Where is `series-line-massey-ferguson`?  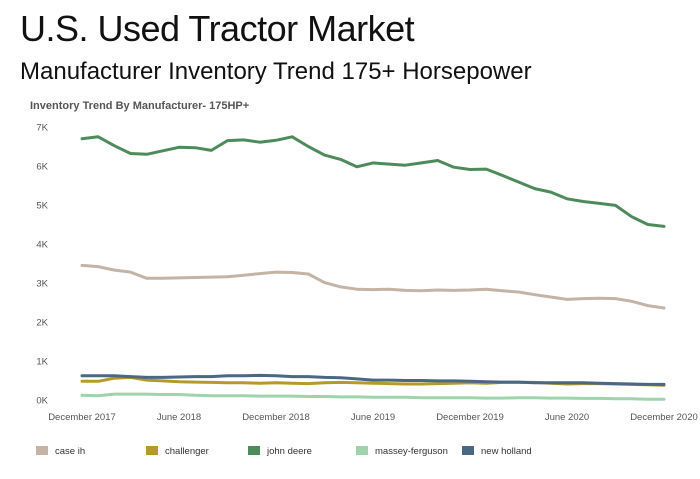 series-line-massey-ferguson is located at coordinates (373, 396).